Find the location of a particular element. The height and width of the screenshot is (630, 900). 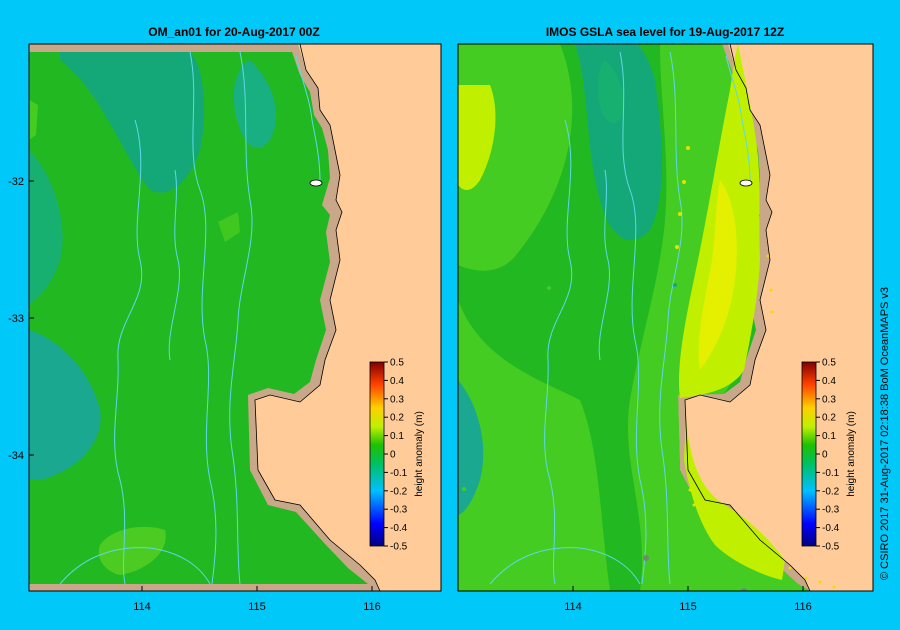

left-y-tick-label: -32 is located at coordinates (16, 182).